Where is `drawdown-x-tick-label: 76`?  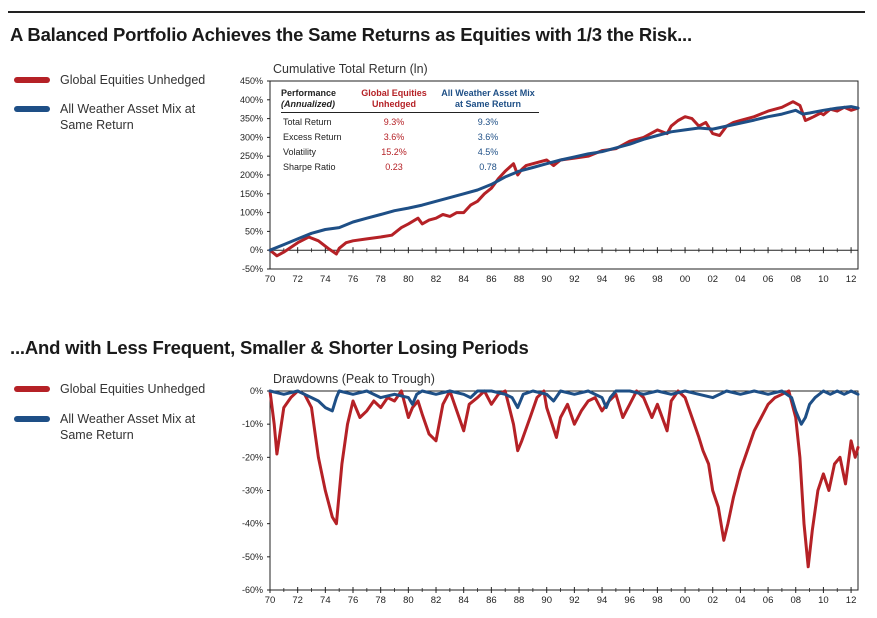 drawdown-x-tick-label: 76 is located at coordinates (353, 600).